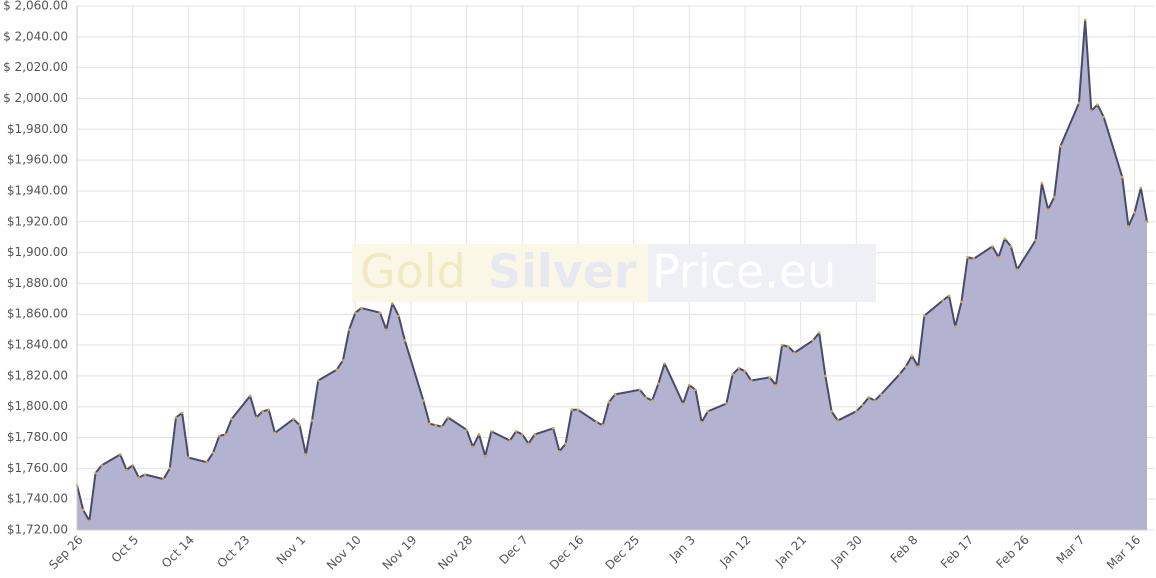  What do you see at coordinates (957, 552) in the screenshot?
I see `x-tick-label: Feb 17` at bounding box center [957, 552].